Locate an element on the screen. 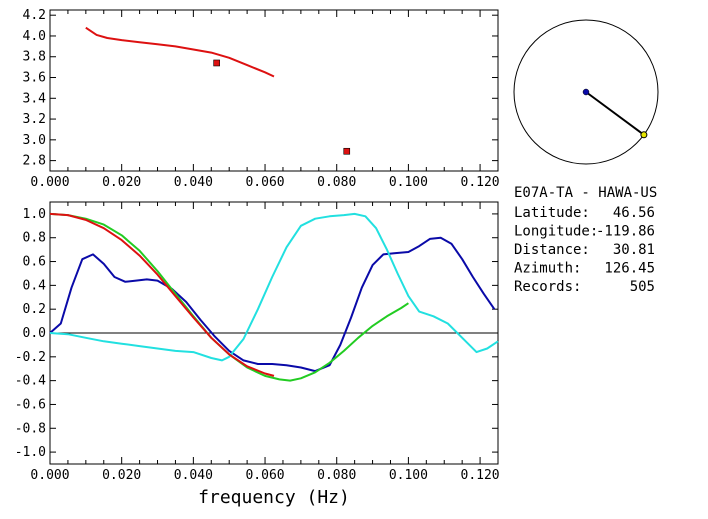  info-label: Distance: is located at coordinates (552, 250).